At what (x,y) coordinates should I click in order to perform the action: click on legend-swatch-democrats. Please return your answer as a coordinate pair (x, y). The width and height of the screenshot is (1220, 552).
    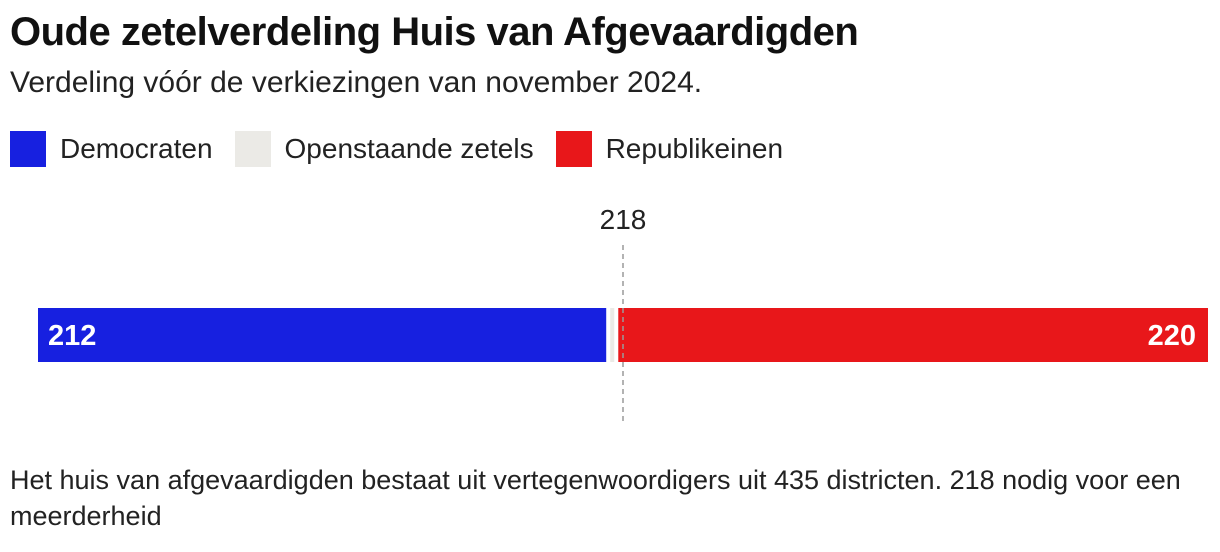
    Looking at the image, I should click on (28, 149).